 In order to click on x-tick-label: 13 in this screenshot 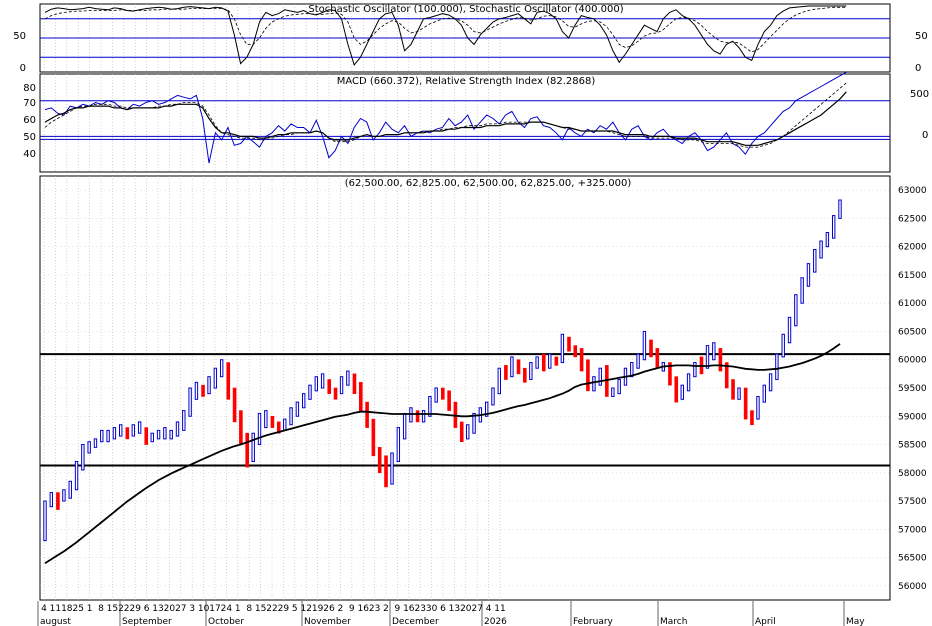, I will do `click(454, 609)`.